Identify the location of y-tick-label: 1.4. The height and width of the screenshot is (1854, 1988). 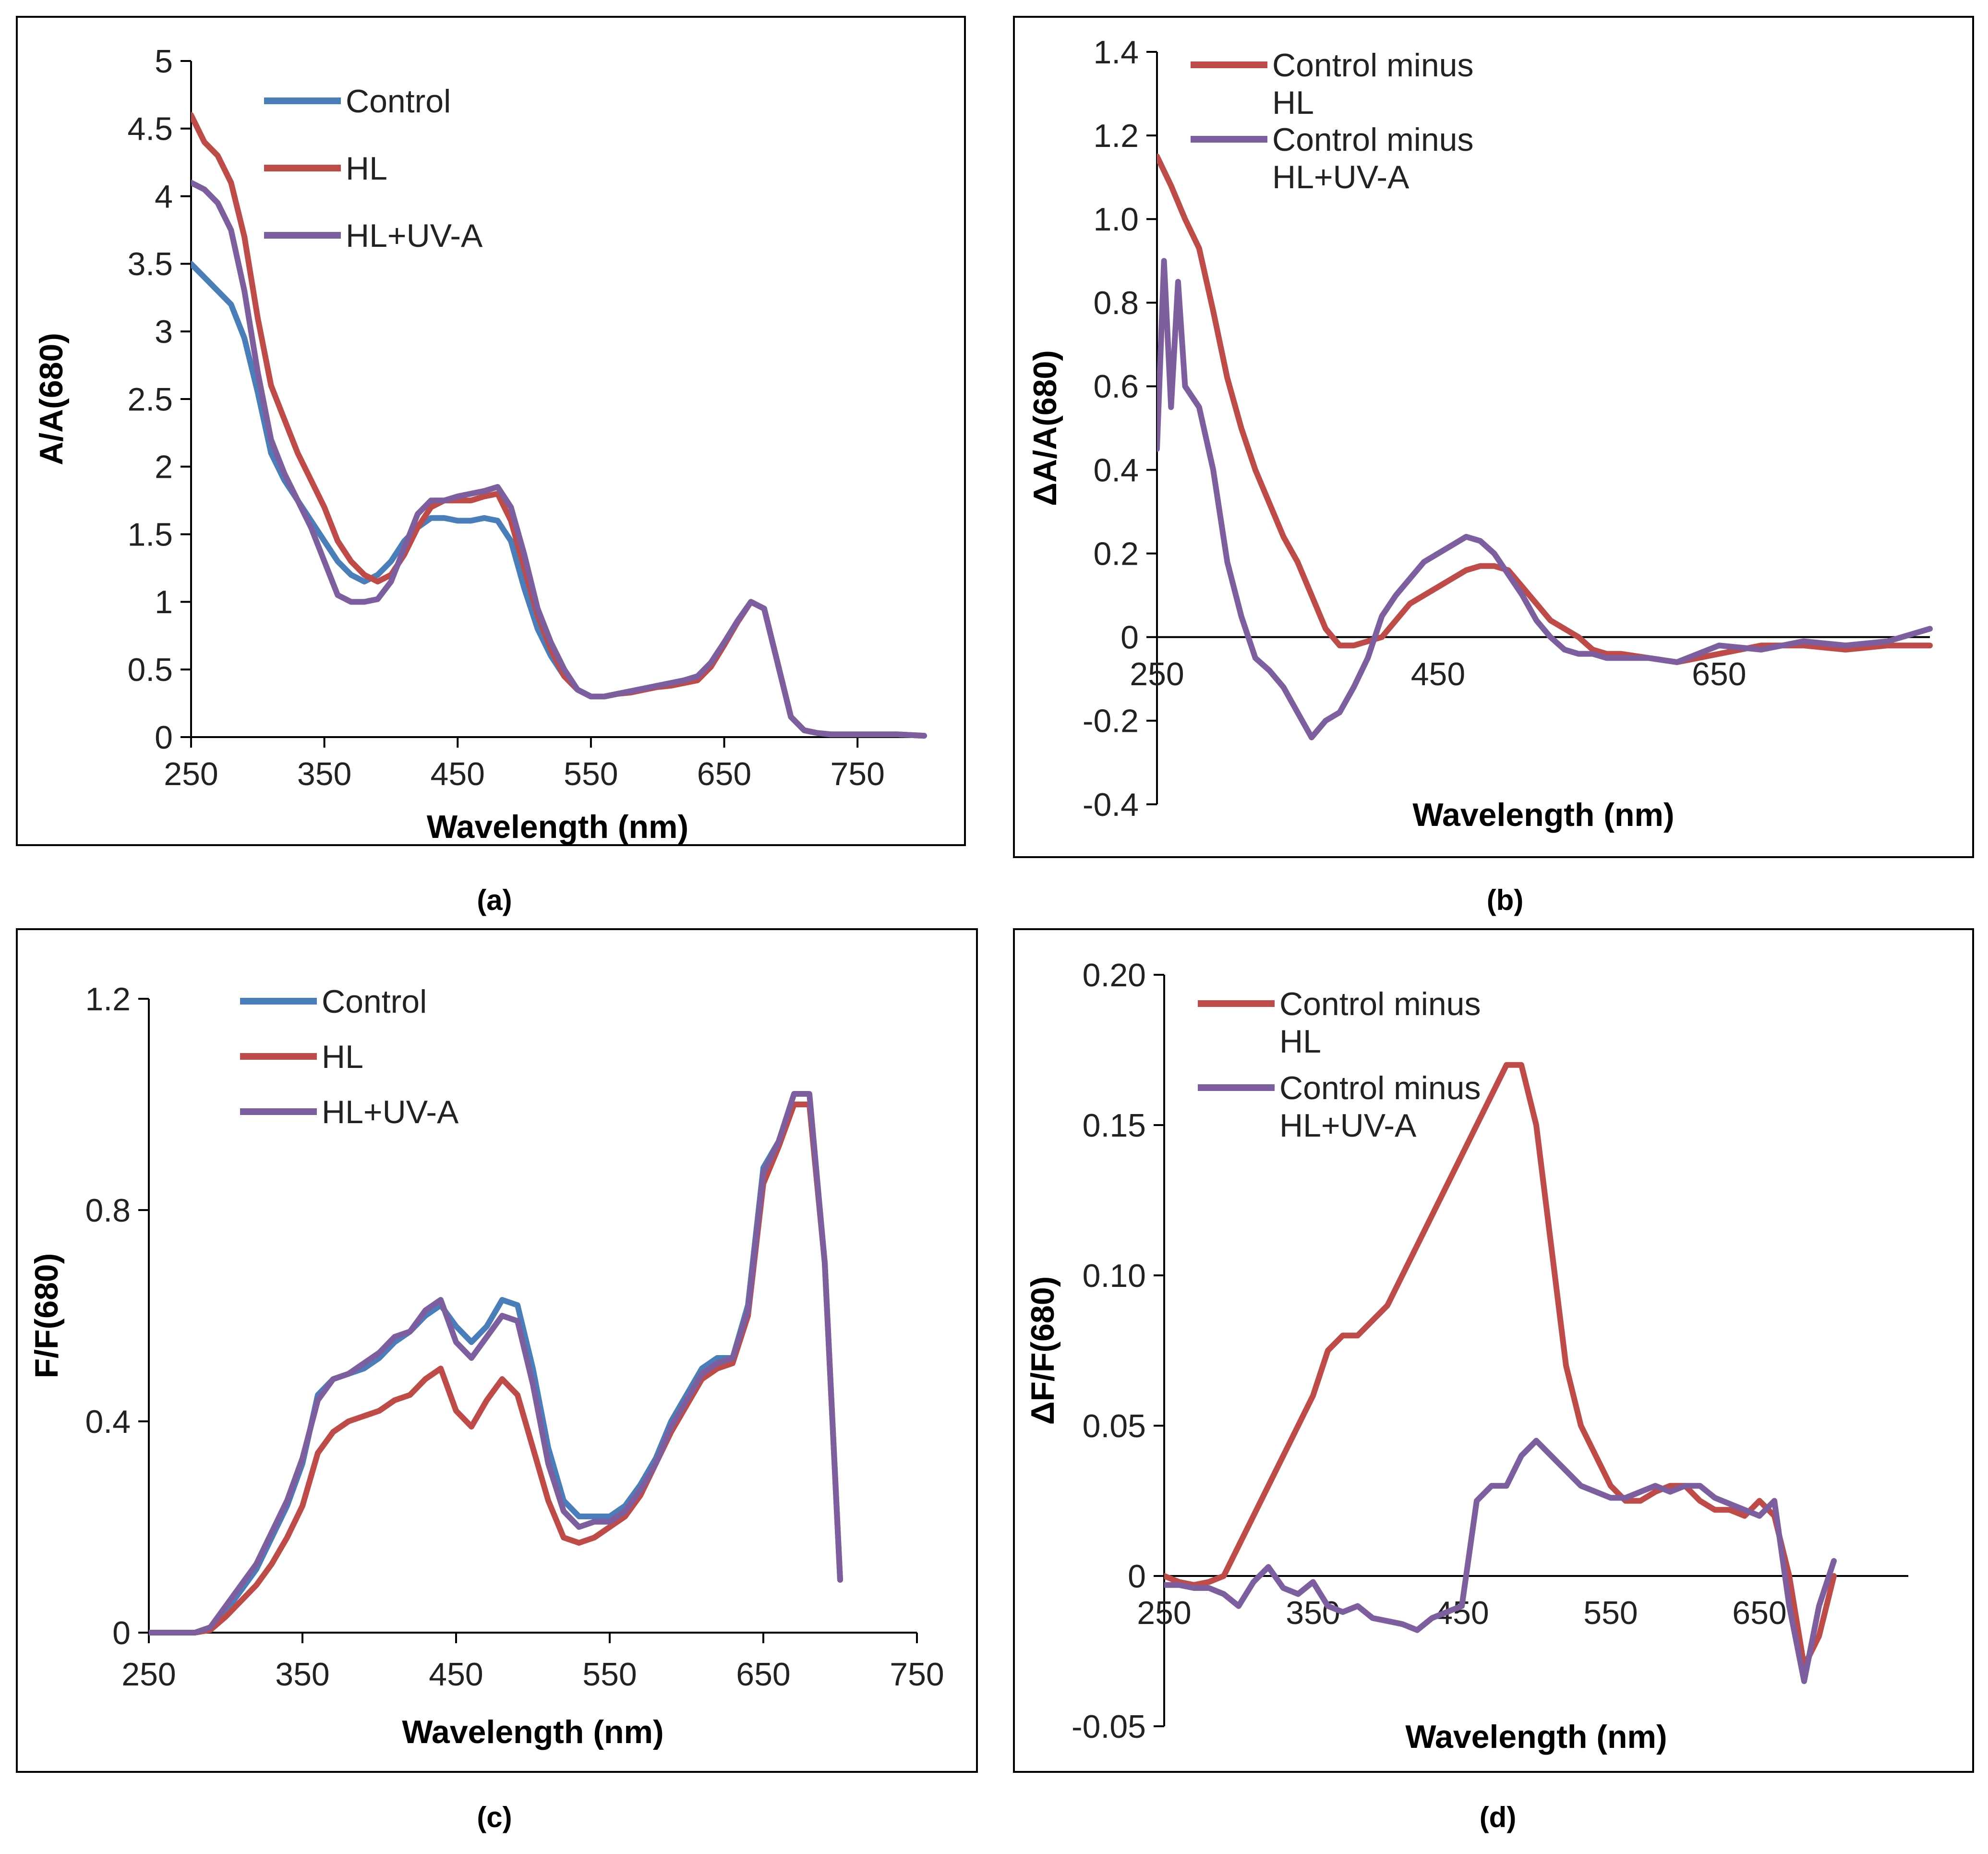
(1116, 53).